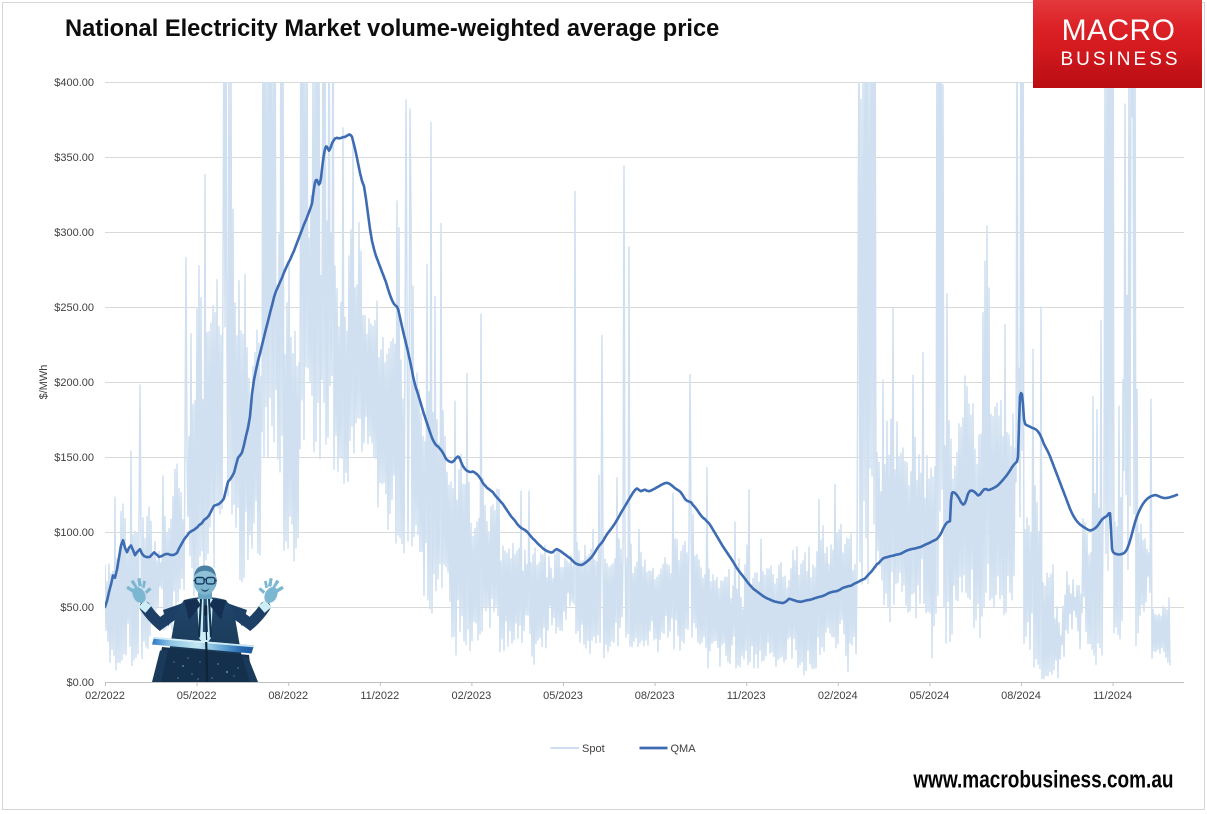 This screenshot has height=814, width=1207. I want to click on svg-text: 05/2024, so click(930, 696).